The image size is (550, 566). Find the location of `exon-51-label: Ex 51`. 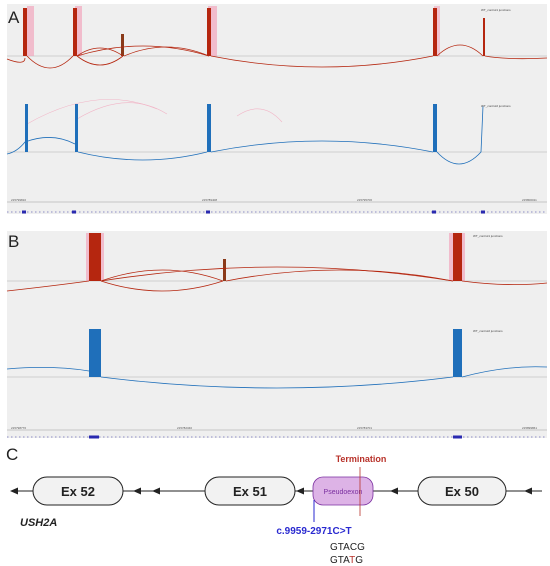

exon-51-label: Ex 51 is located at coordinates (250, 491).